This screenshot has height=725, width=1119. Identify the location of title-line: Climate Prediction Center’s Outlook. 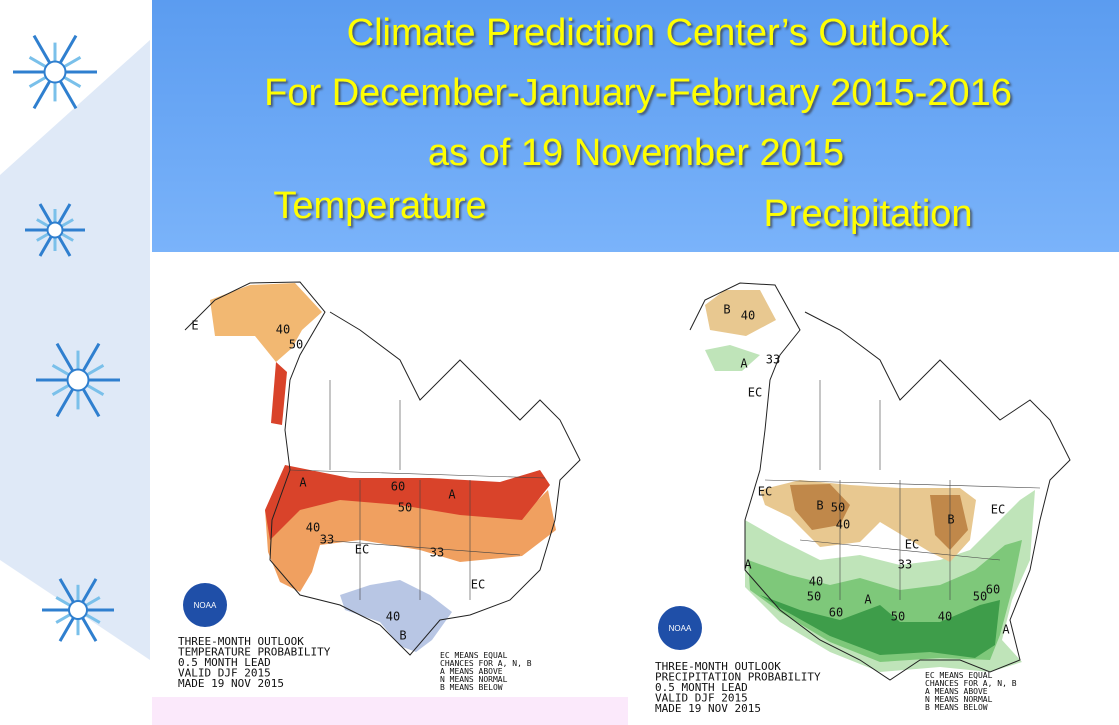
(649, 33).